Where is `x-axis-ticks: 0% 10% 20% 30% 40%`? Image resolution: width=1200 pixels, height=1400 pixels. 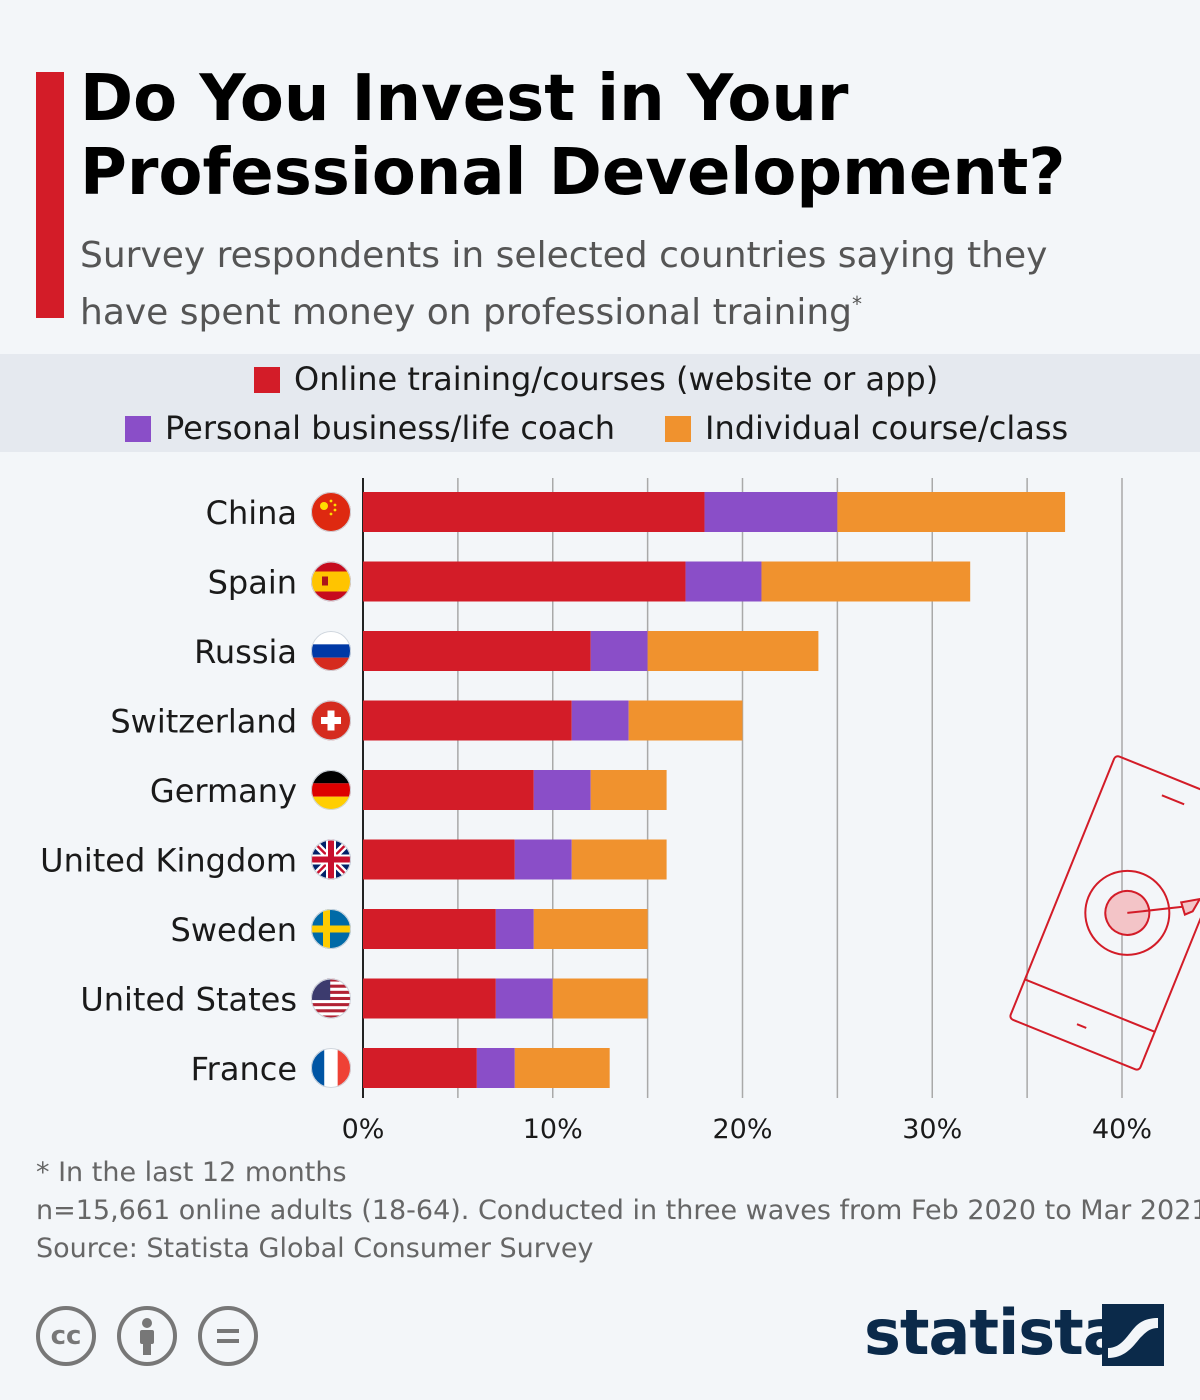
x-axis-ticks: 0% 10% 20% 30% 40% is located at coordinates (747, 1129).